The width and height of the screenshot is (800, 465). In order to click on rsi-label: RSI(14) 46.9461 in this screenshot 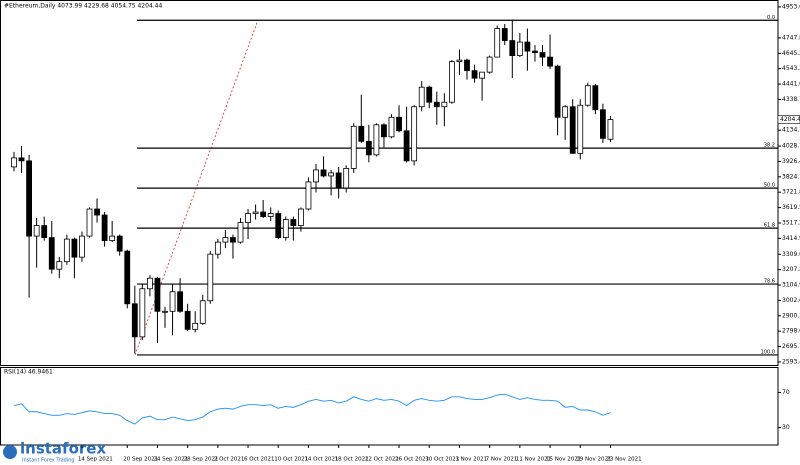, I will do `click(28, 372)`.